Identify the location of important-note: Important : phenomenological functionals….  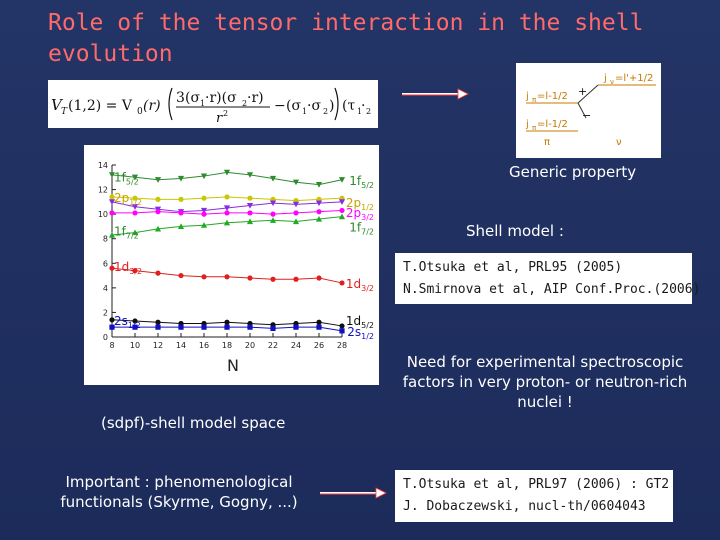
(179, 492).